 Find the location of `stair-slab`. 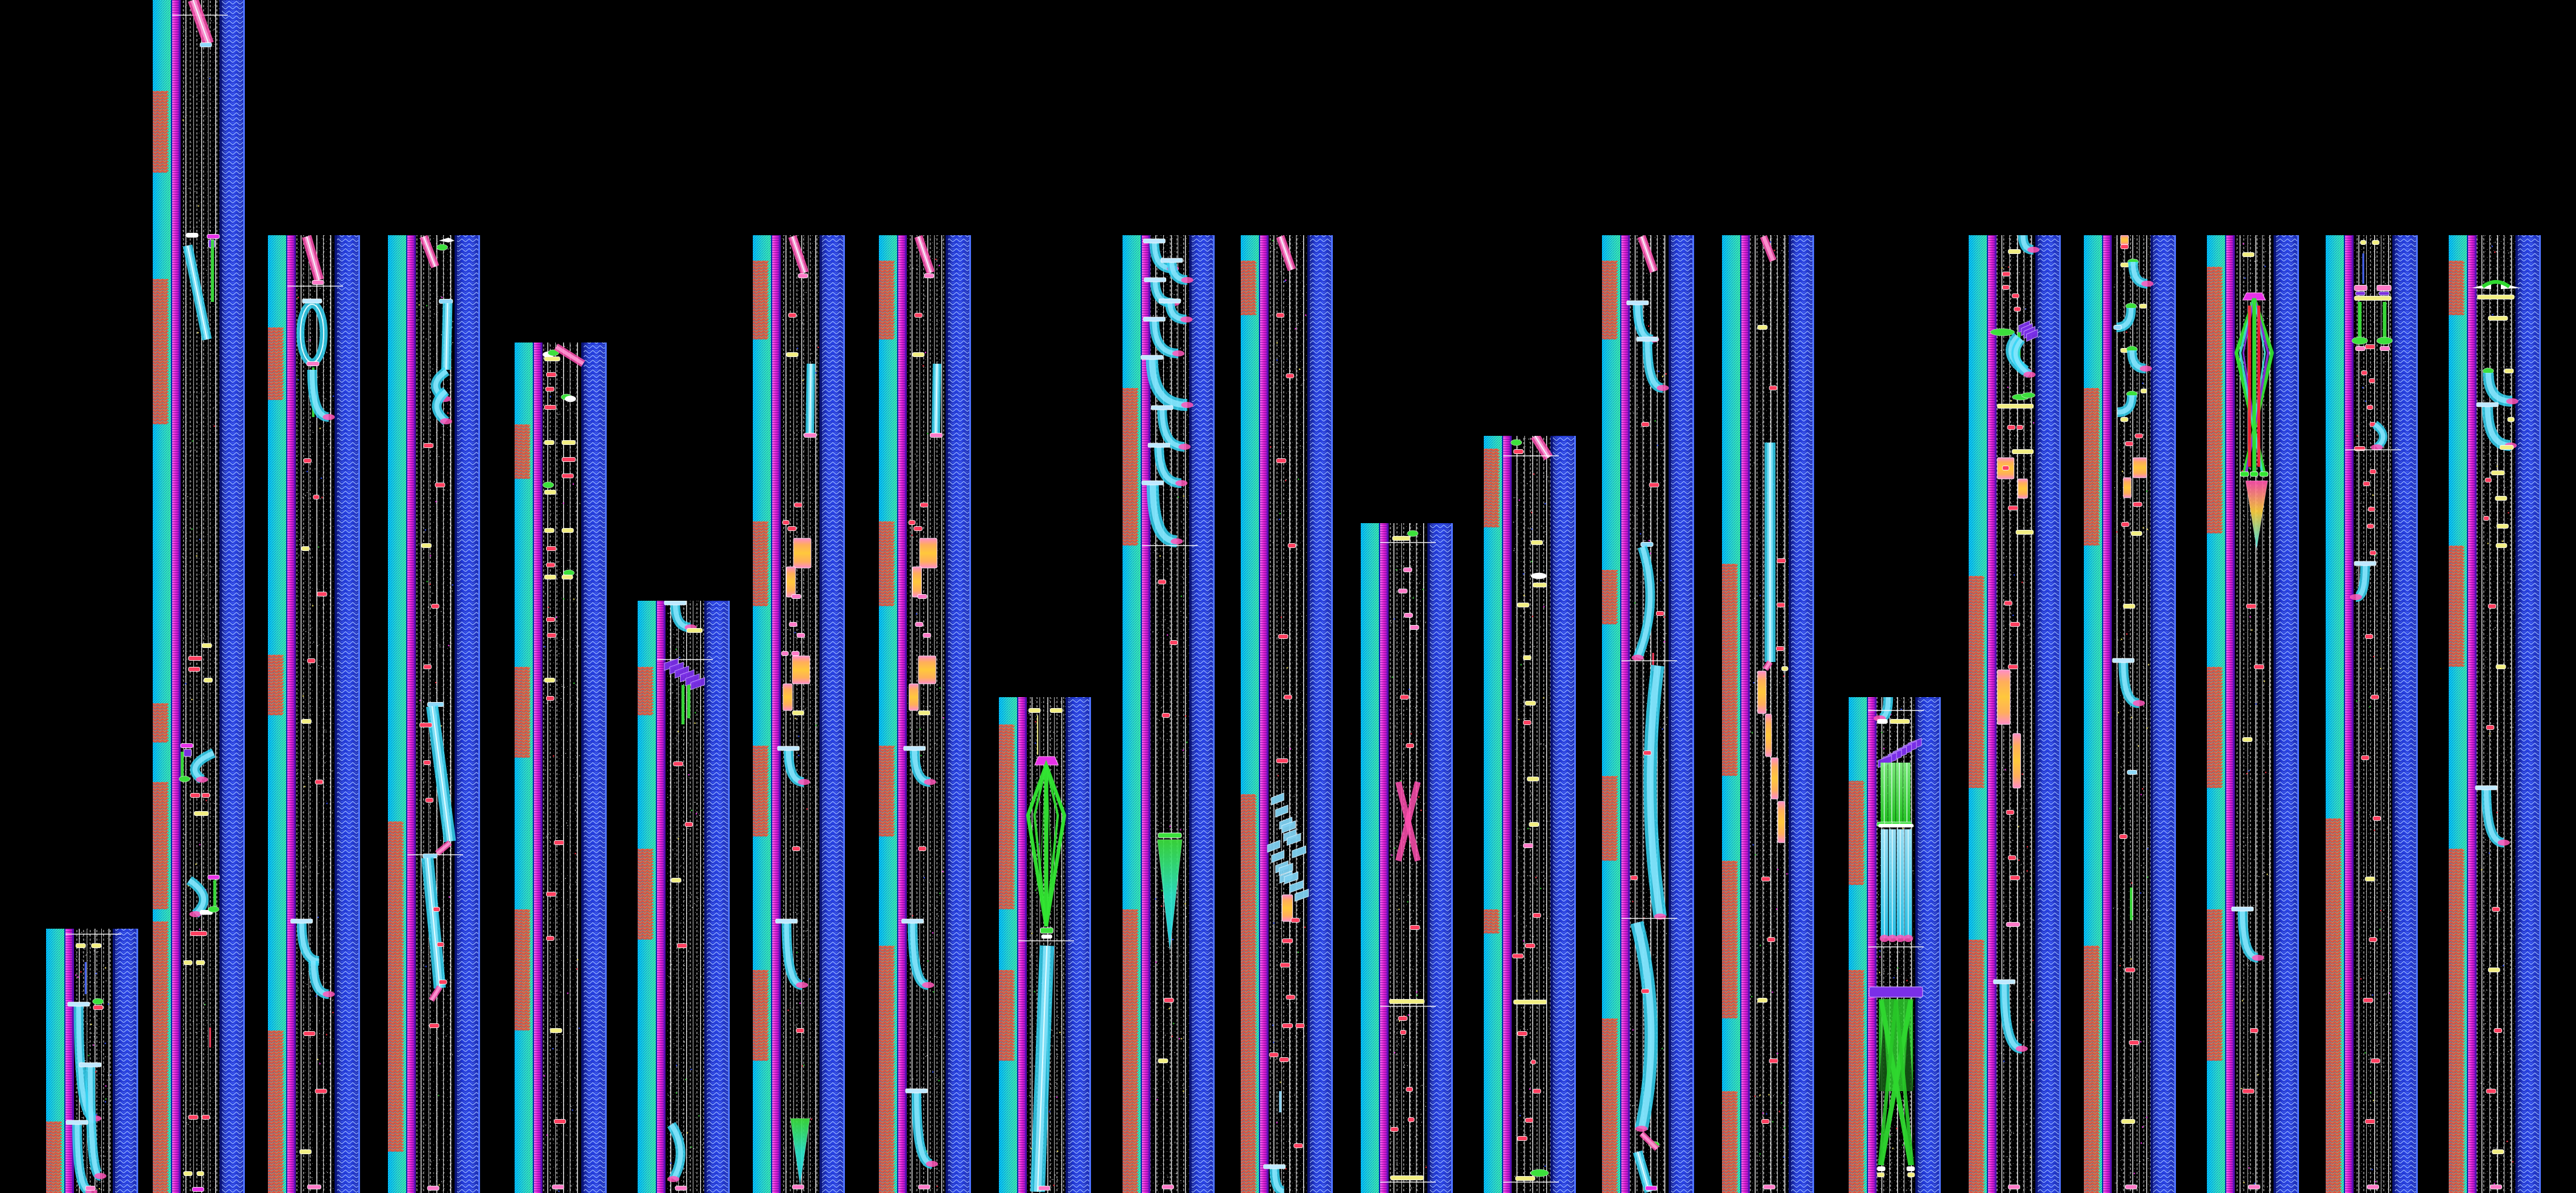

stair-slab is located at coordinates (1299, 852).